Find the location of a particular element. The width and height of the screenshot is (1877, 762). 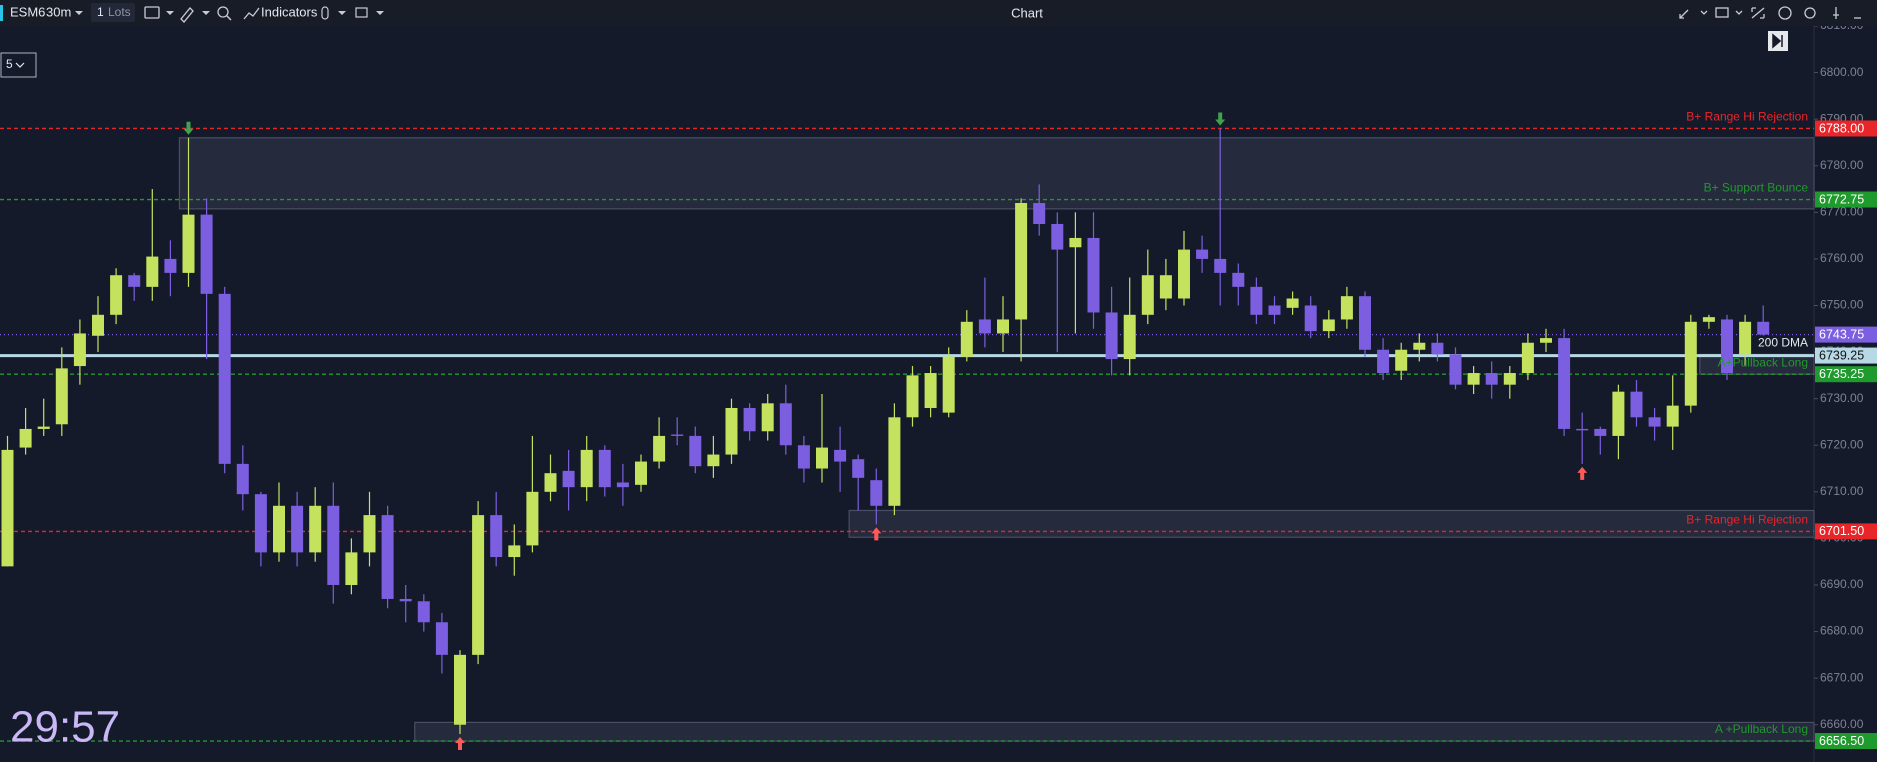

settings-icon is located at coordinates (1810, 13).